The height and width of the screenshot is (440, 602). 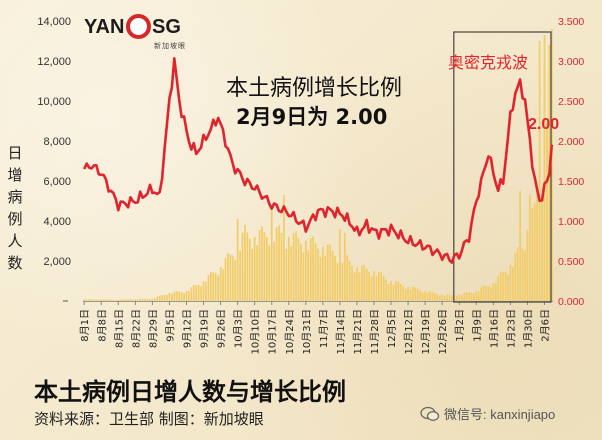 I want to click on left-axis: 2,000 4,000 6,000 8,000 10,000 12,000 14,000, so click(x=54, y=159).